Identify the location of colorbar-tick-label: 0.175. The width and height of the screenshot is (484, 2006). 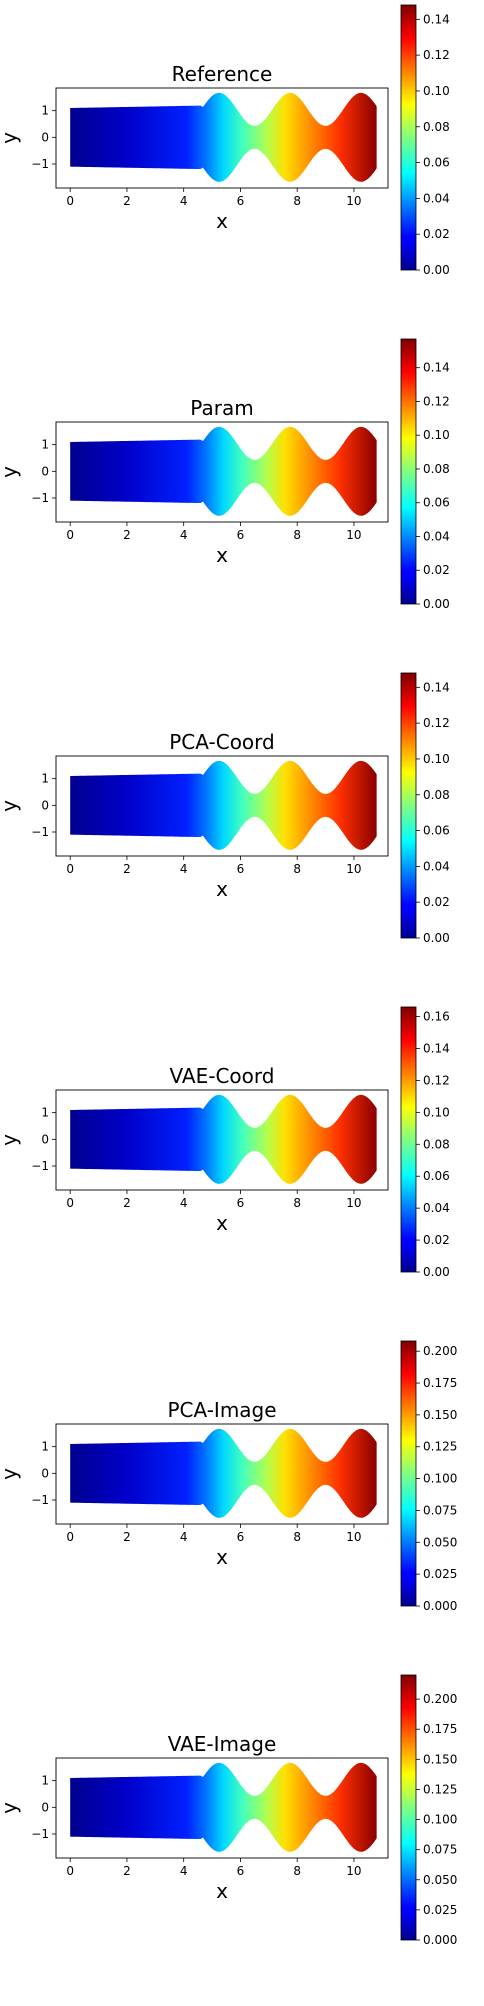
(440, 1383).